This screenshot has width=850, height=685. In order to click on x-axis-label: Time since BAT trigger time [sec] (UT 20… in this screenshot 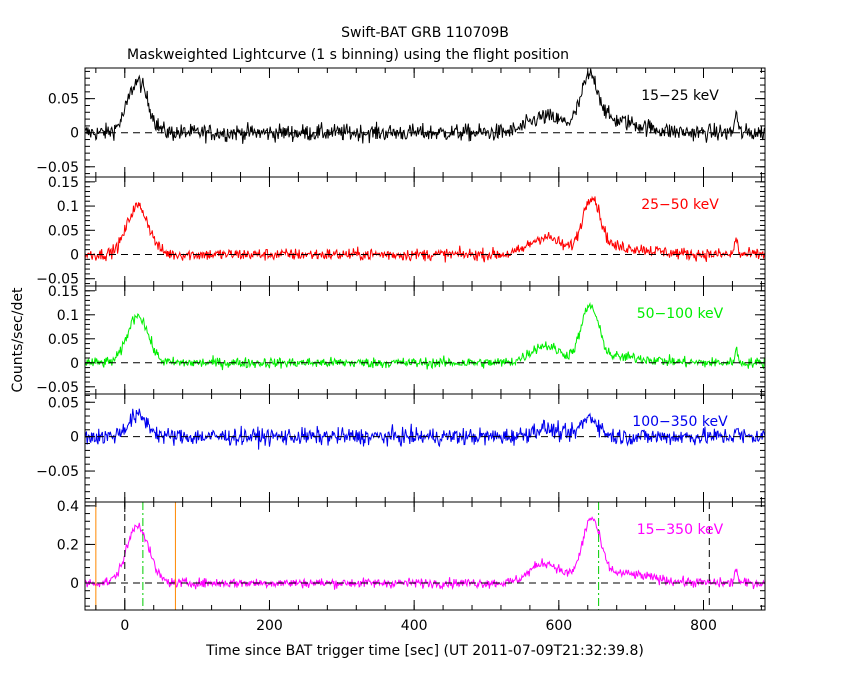, I will do `click(424, 651)`.